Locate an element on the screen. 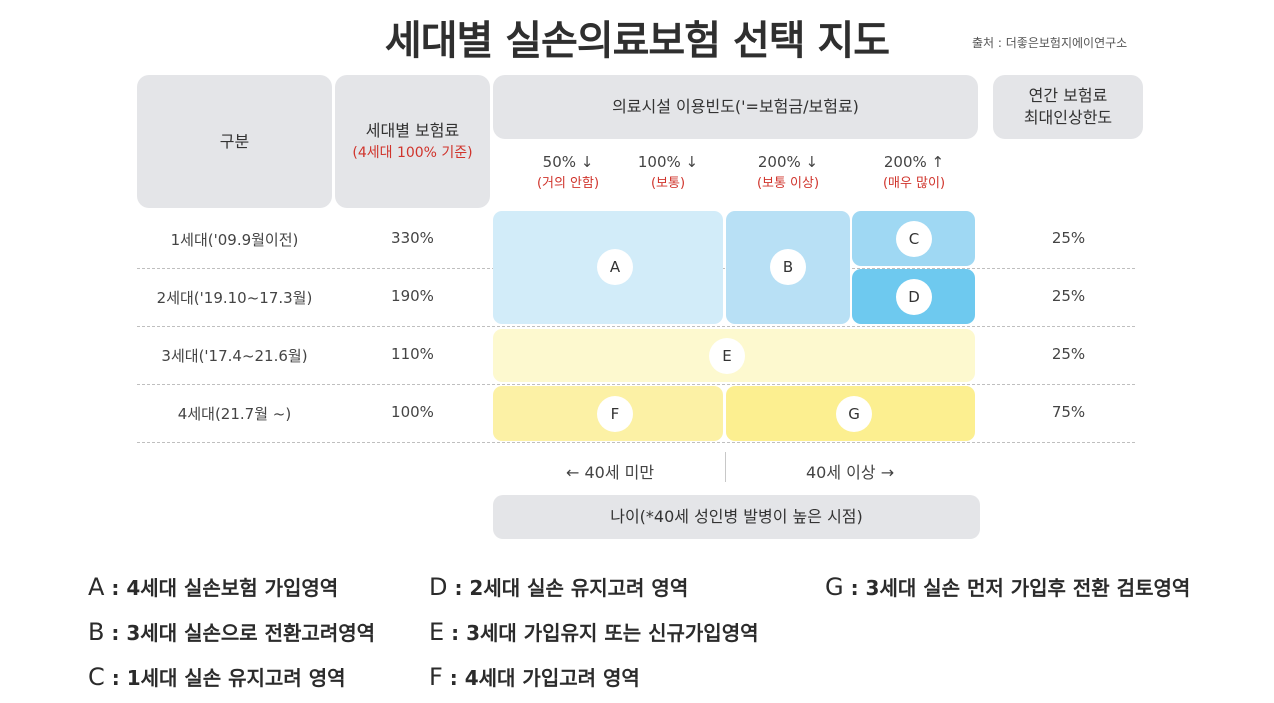 The height and width of the screenshot is (703, 1274). header-premium-label: 세대별 보험료 is located at coordinates (412, 130).